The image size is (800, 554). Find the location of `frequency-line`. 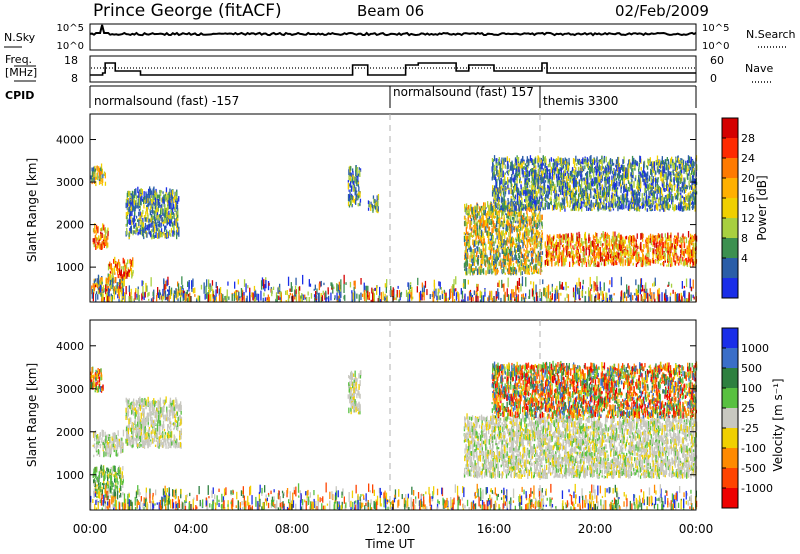

frequency-line is located at coordinates (393, 69).